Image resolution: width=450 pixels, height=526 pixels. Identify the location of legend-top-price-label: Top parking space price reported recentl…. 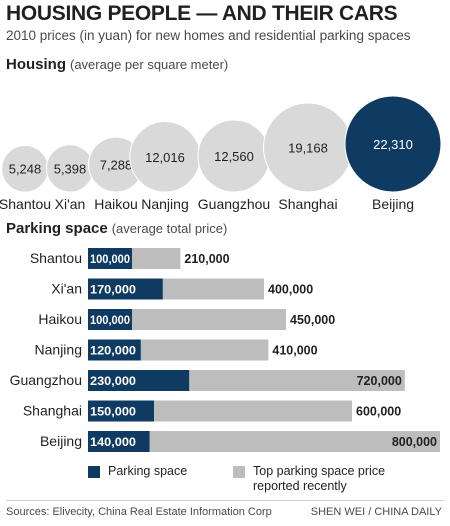
(319, 479).